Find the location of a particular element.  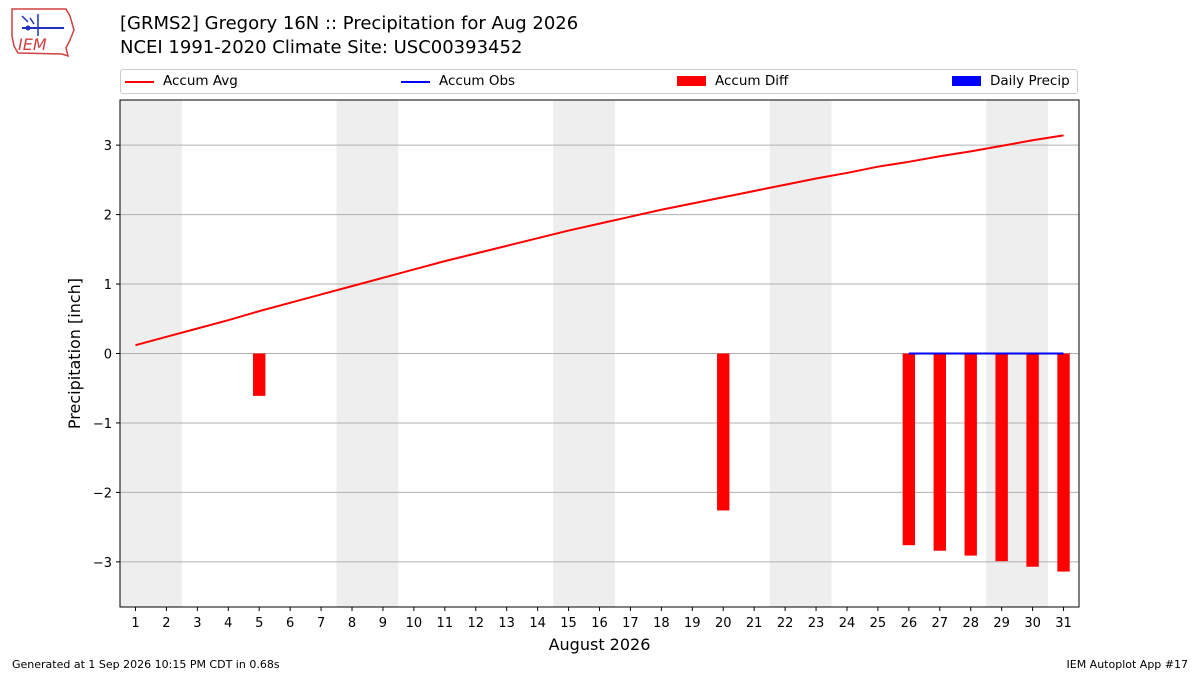

x-tick-label: 4 is located at coordinates (228, 623).